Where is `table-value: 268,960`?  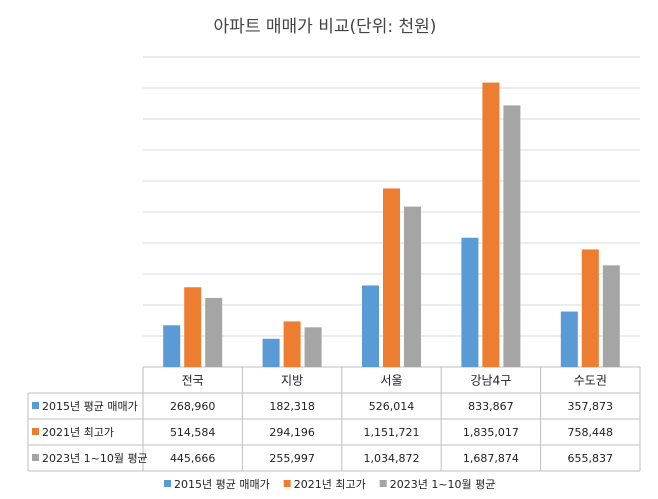
table-value: 268,960 is located at coordinates (193, 406).